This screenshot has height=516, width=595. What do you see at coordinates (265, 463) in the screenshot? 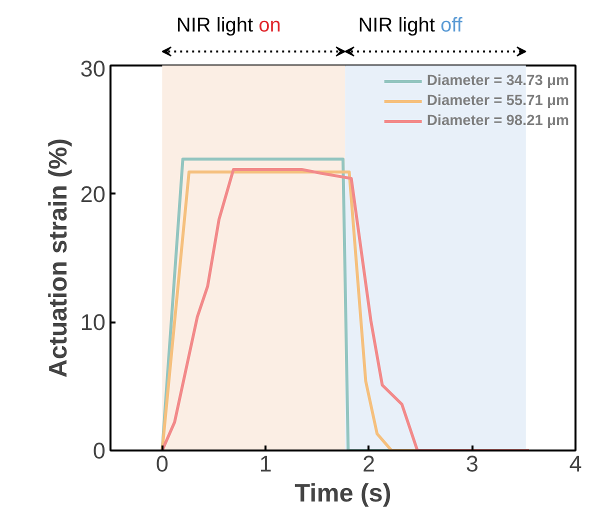
I see `x-tick-label: 1` at bounding box center [265, 463].